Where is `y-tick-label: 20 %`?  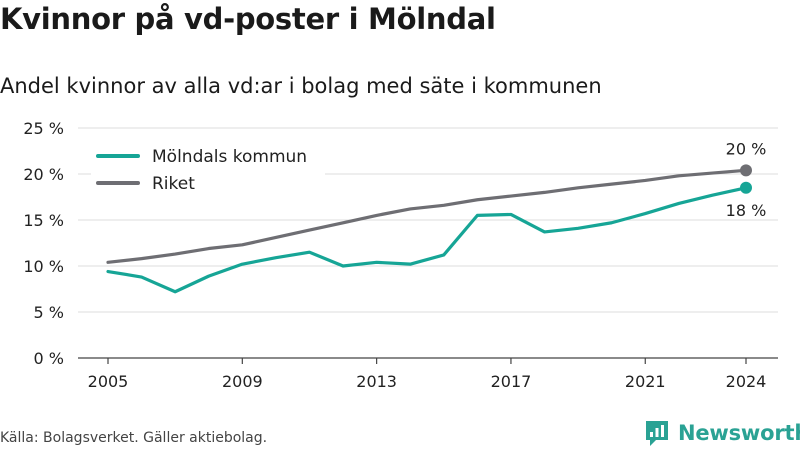 y-tick-label: 20 % is located at coordinates (43, 174).